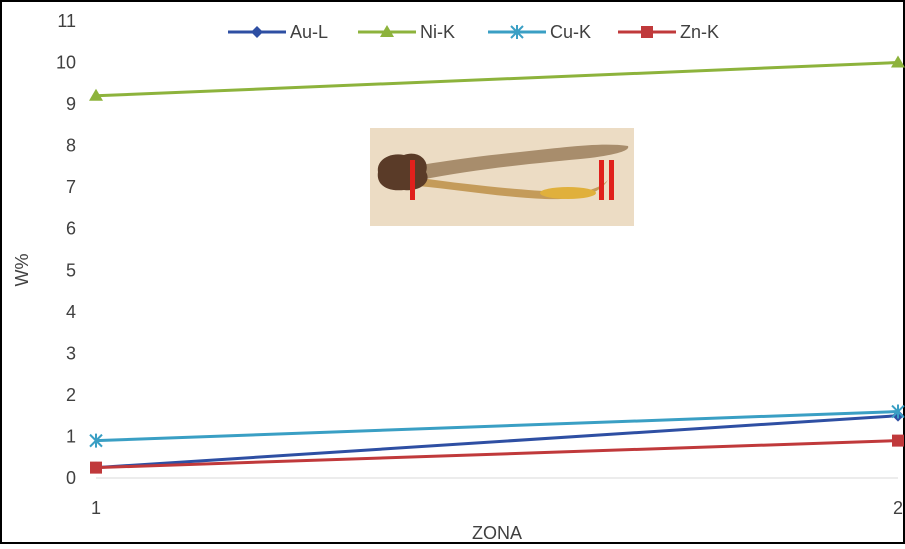  Describe the element at coordinates (71, 146) in the screenshot. I see `y-tick-label: 8` at that location.